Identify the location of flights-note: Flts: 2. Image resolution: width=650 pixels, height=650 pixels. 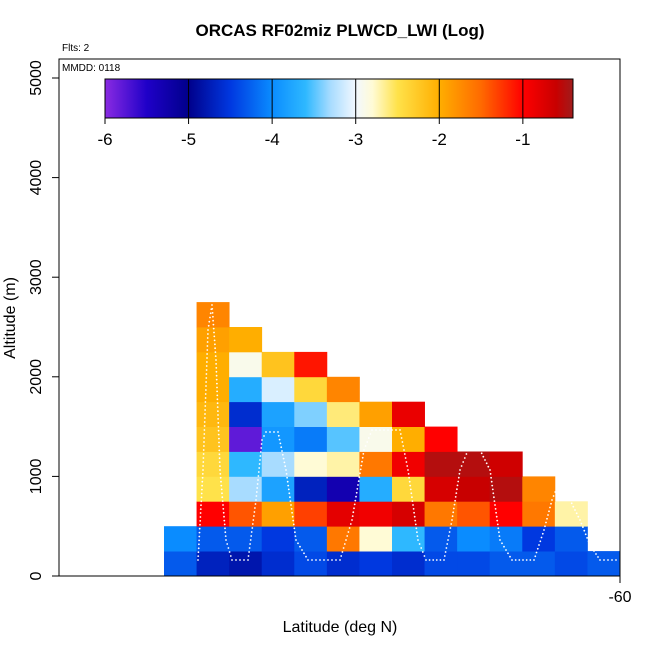
(76, 48).